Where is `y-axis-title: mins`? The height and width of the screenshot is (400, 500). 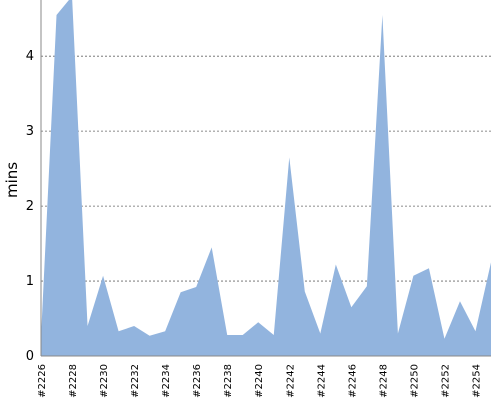 y-axis-title: mins is located at coordinates (12, 180).